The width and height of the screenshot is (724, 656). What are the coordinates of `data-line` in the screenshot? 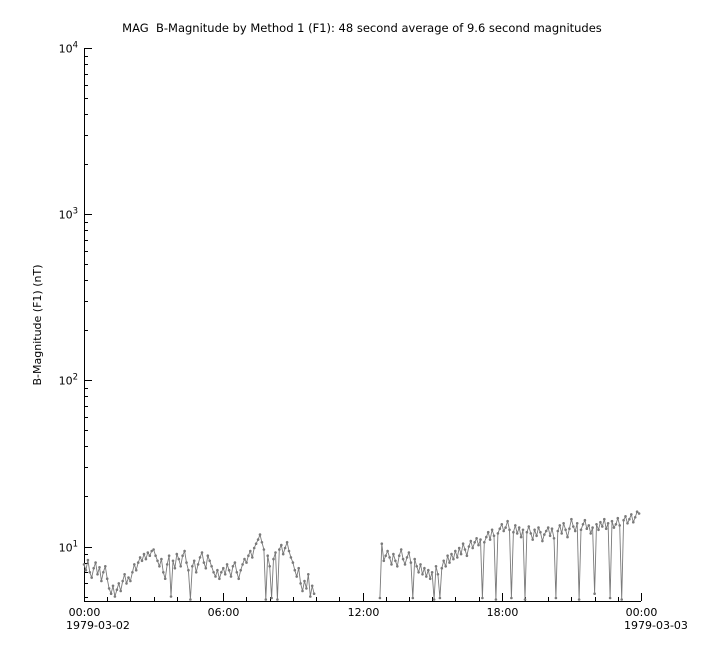 It's located at (199, 566).